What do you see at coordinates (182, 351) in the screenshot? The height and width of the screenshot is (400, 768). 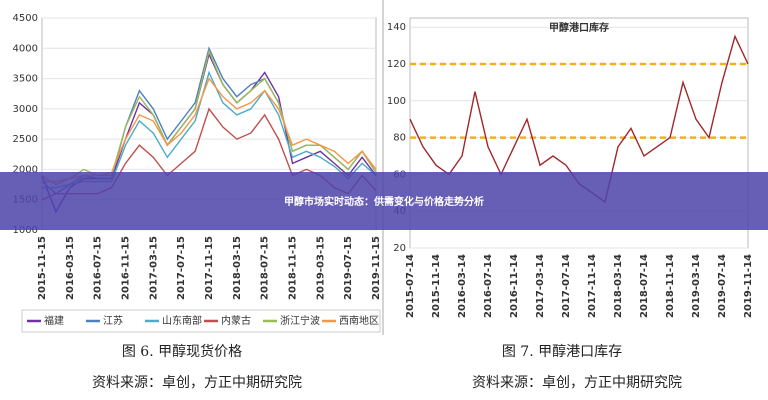 I see `caption: 图 6. 甲醇现货价格` at bounding box center [182, 351].